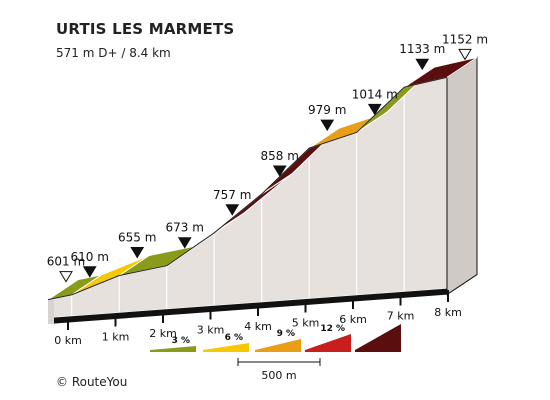 The width and height of the screenshot is (550, 400). Describe the element at coordinates (353, 319) in the screenshot. I see `distance-tick-label: 6 km` at that location.